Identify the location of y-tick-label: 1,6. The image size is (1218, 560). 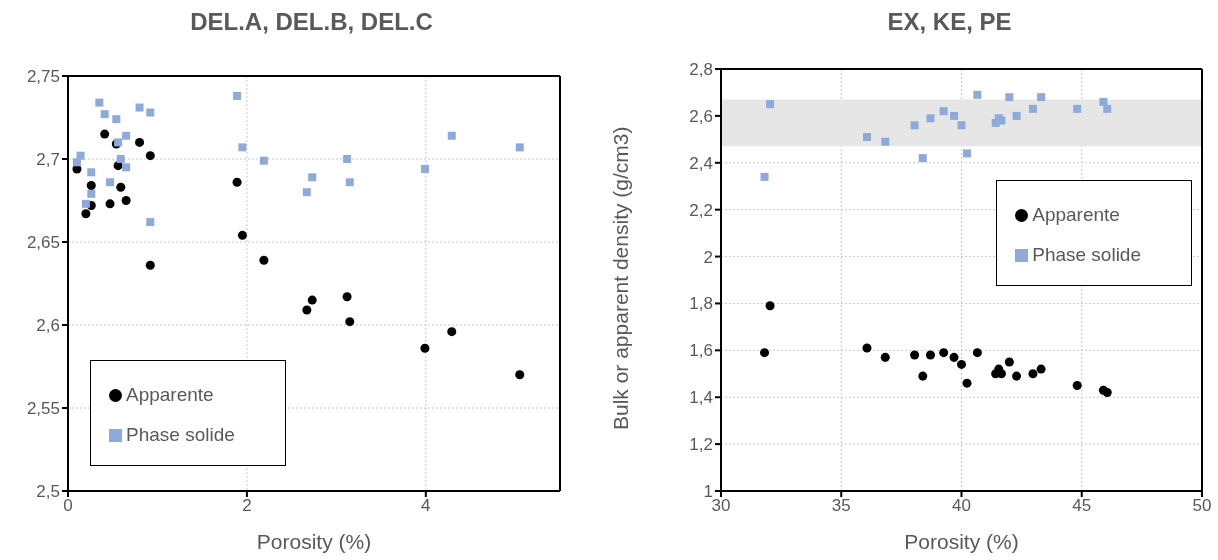
(701, 351).